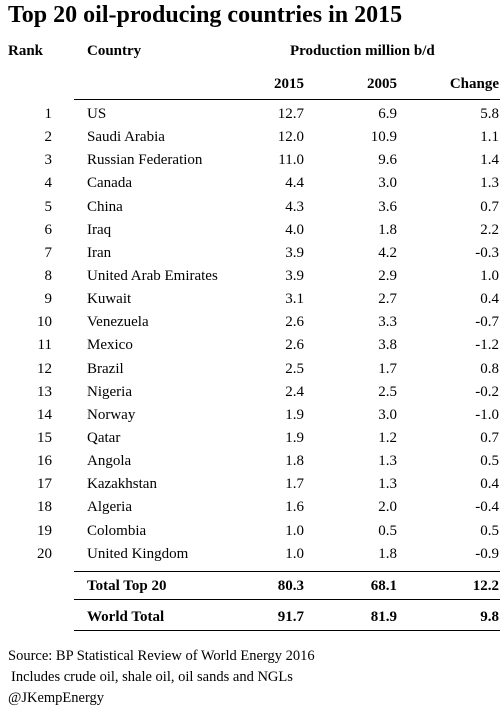  Describe the element at coordinates (48, 252) in the screenshot. I see `rank-cell: 7` at that location.